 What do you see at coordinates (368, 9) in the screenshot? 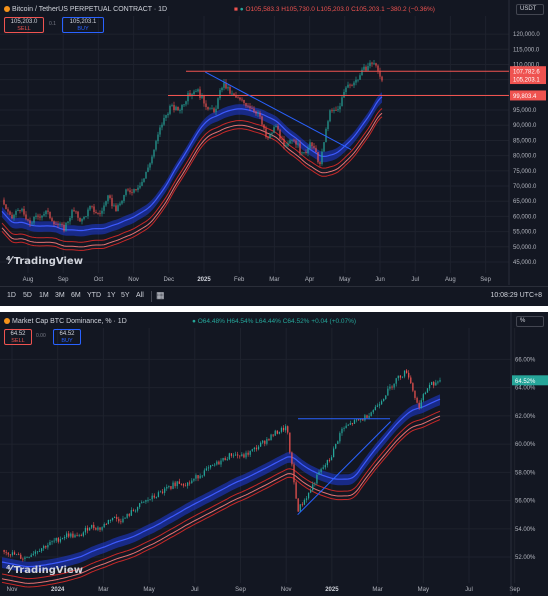
I see `btc-close: C105,203.1` at bounding box center [368, 9].